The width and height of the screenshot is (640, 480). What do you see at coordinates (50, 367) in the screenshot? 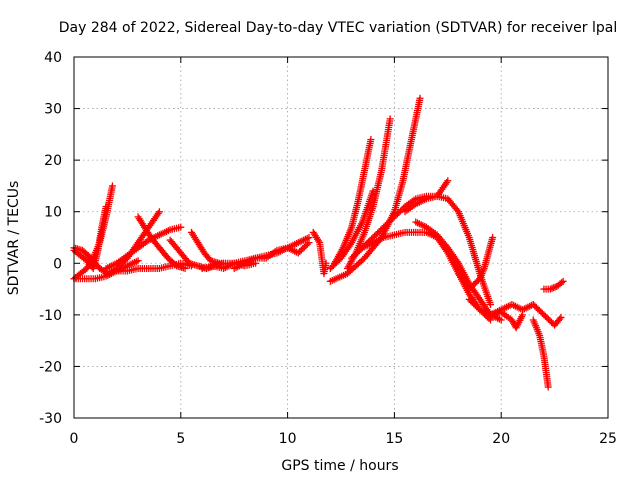
I see `y-tick-label: -20` at bounding box center [50, 367].